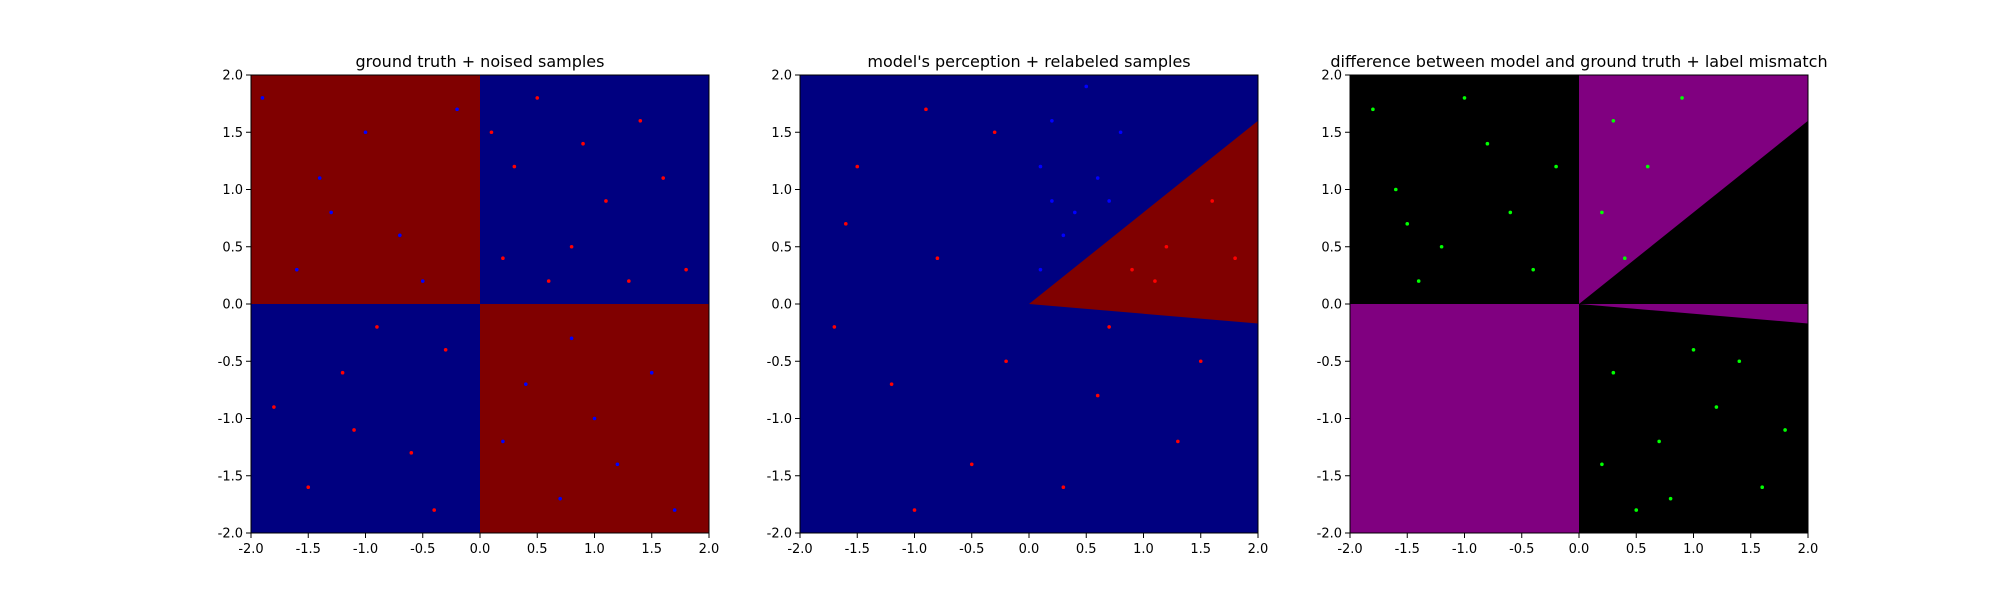 The width and height of the screenshot is (2000, 600). Describe the element at coordinates (1258, 549) in the screenshot. I see `x-tick-label: 2.0` at that location.